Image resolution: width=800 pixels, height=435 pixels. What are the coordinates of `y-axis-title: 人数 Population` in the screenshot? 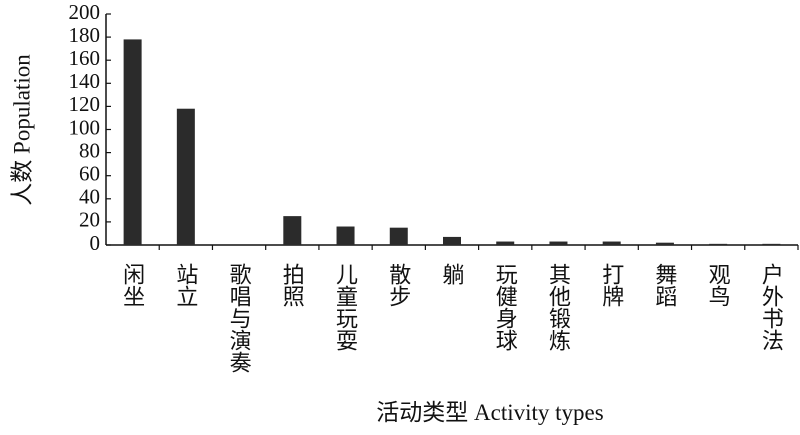 It's located at (21, 130).